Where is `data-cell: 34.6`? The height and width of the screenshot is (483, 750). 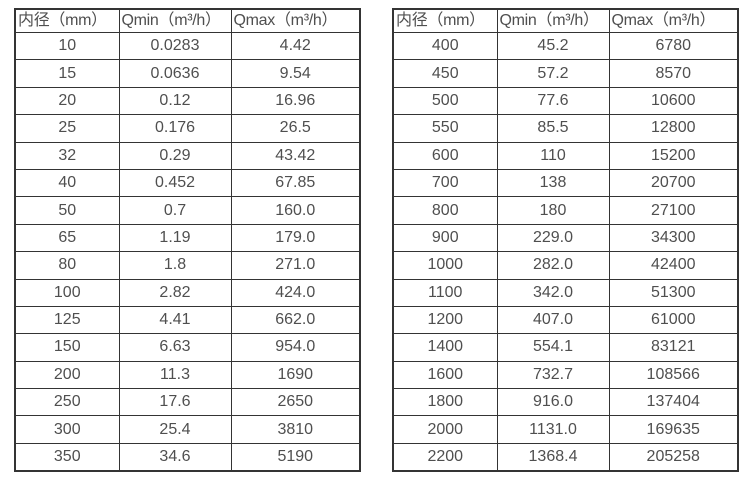
data-cell: 34.6 is located at coordinates (175, 457).